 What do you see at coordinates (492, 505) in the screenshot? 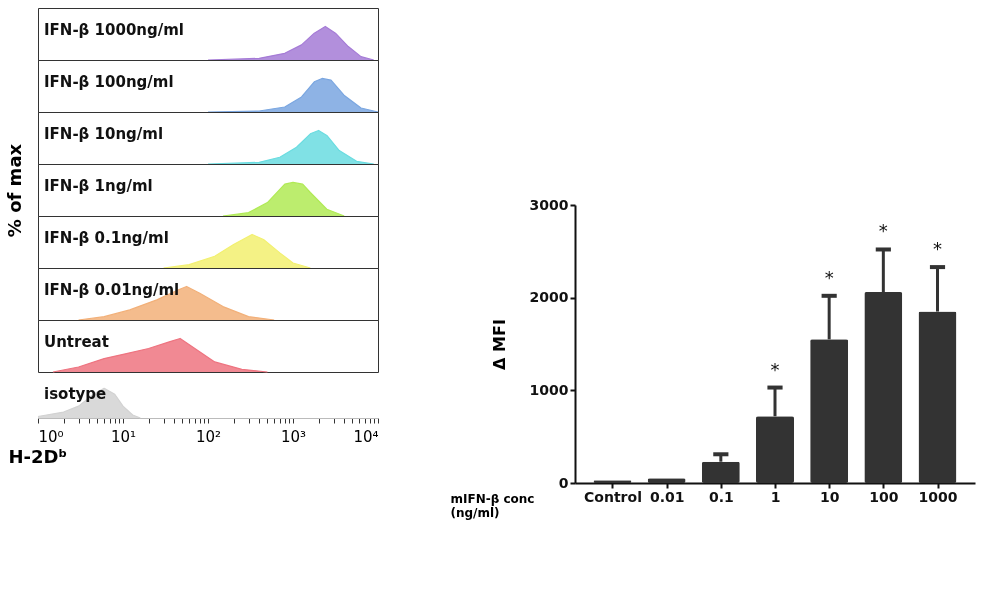
I see `x-axis-title: mIFN-β conc (ng/ml)` at bounding box center [492, 505].